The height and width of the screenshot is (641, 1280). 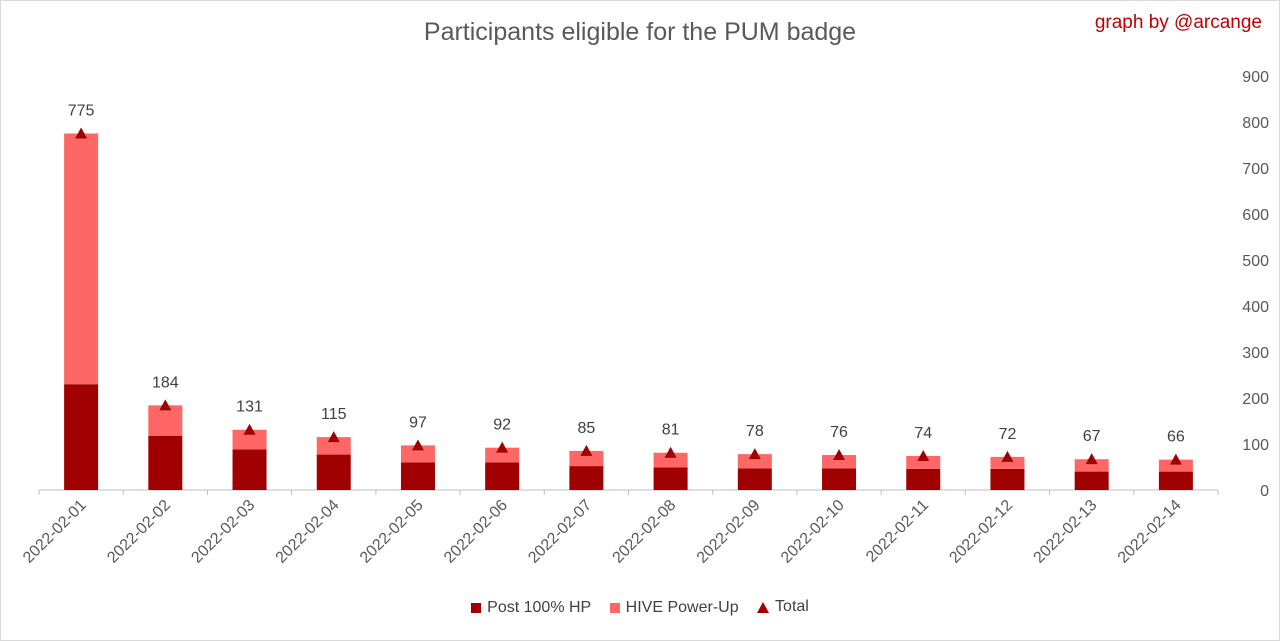 I want to click on legend-label-total: Total, so click(x=792, y=606).